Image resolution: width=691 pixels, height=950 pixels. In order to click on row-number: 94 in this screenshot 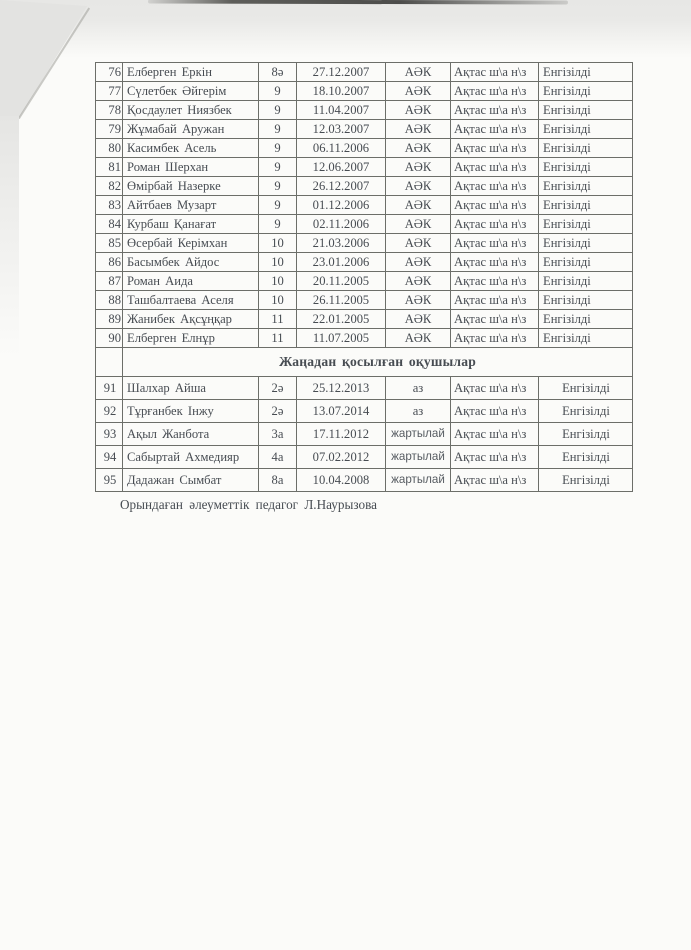, I will do `click(109, 457)`.